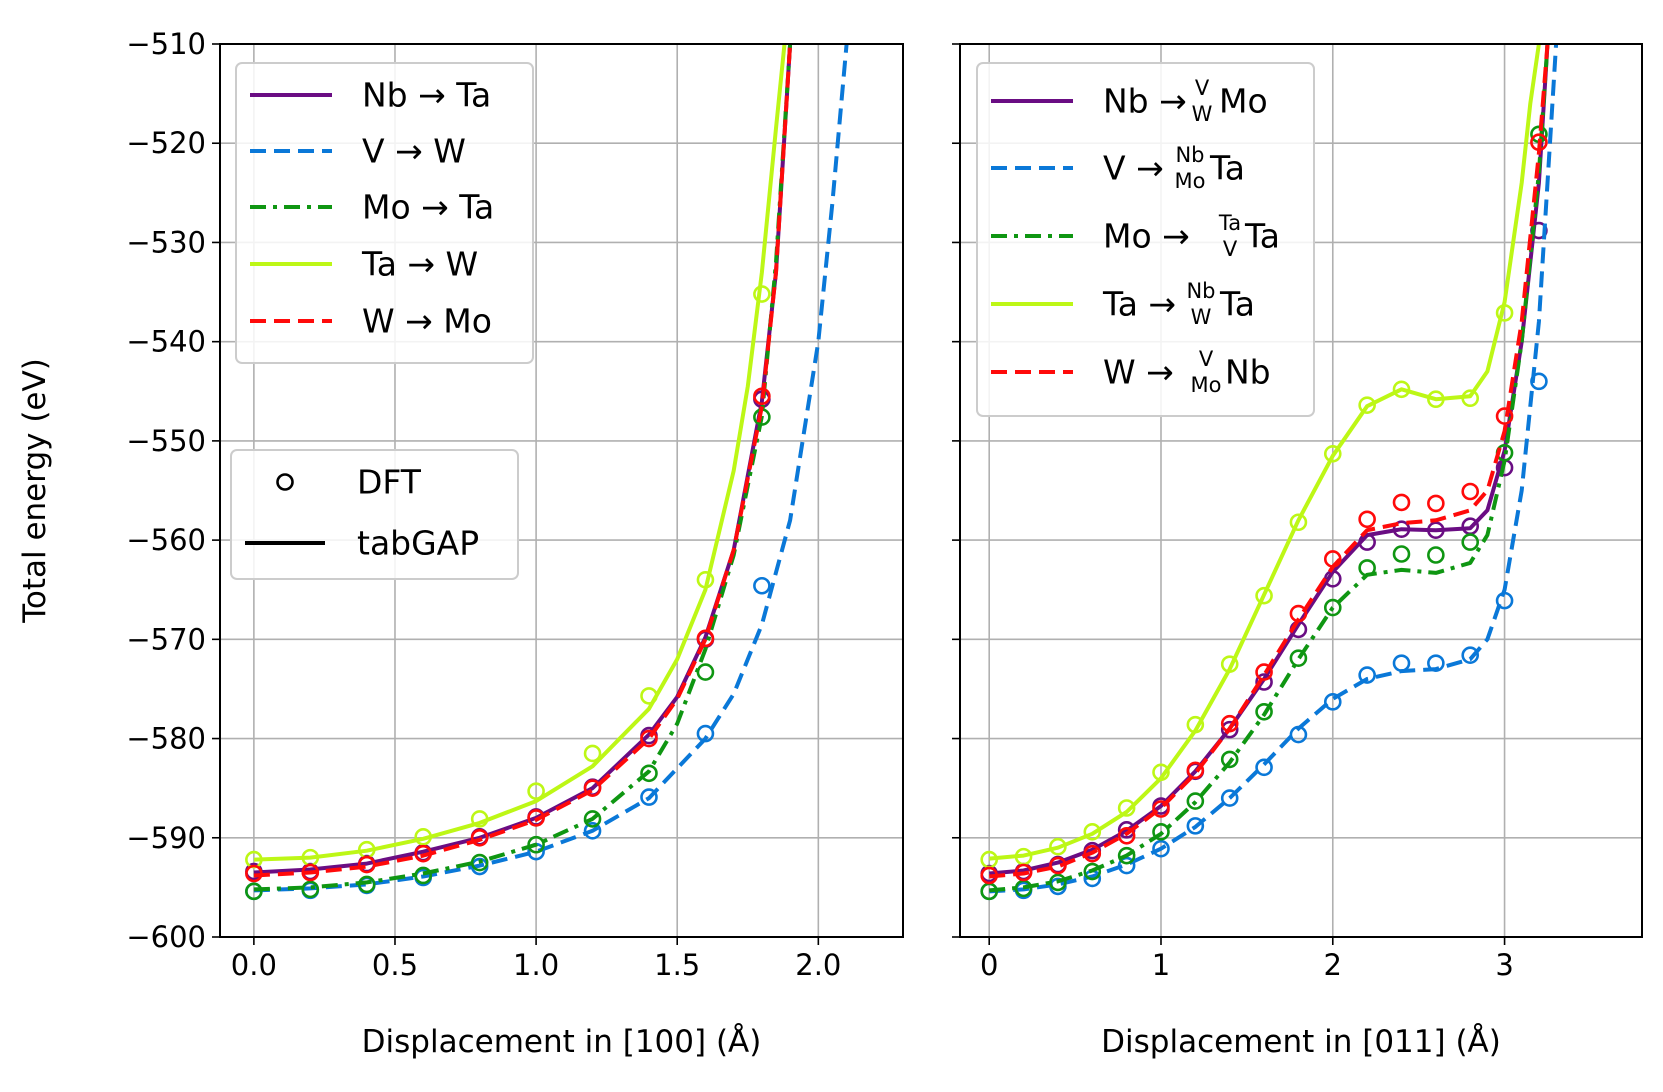 The image size is (1663, 1092). I want to click on legend-sup: Nb, so click(1200, 291).